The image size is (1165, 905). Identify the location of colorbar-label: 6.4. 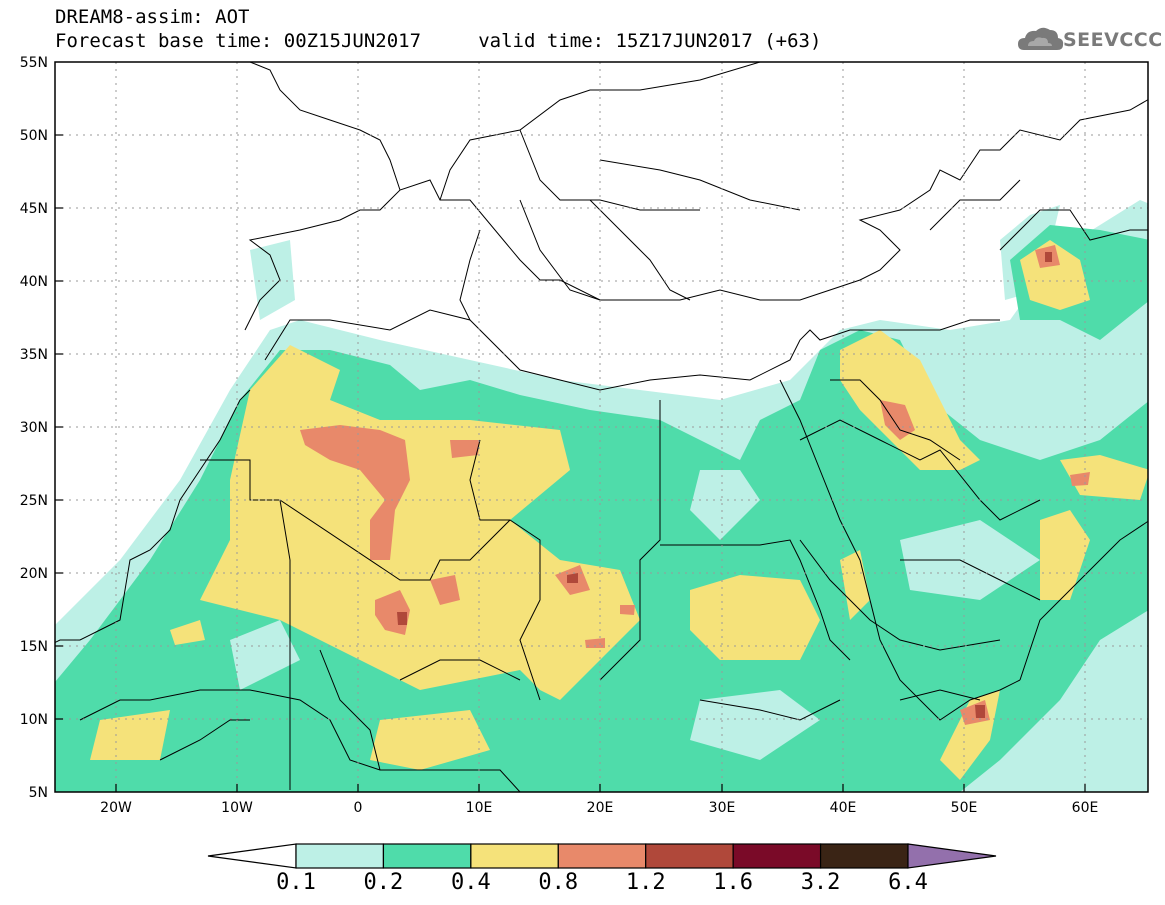
(908, 882).